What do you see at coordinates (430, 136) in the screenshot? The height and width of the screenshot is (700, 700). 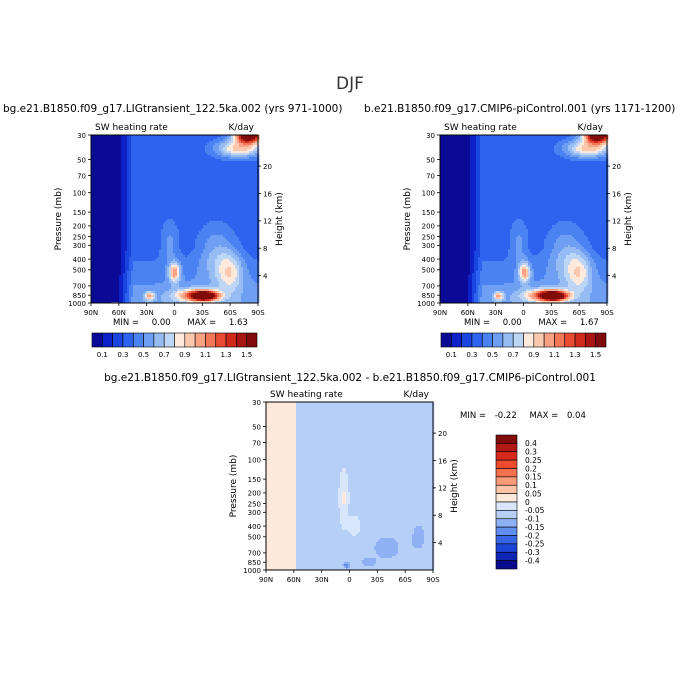 I see `right-pressure-tick-label: 30` at bounding box center [430, 136].